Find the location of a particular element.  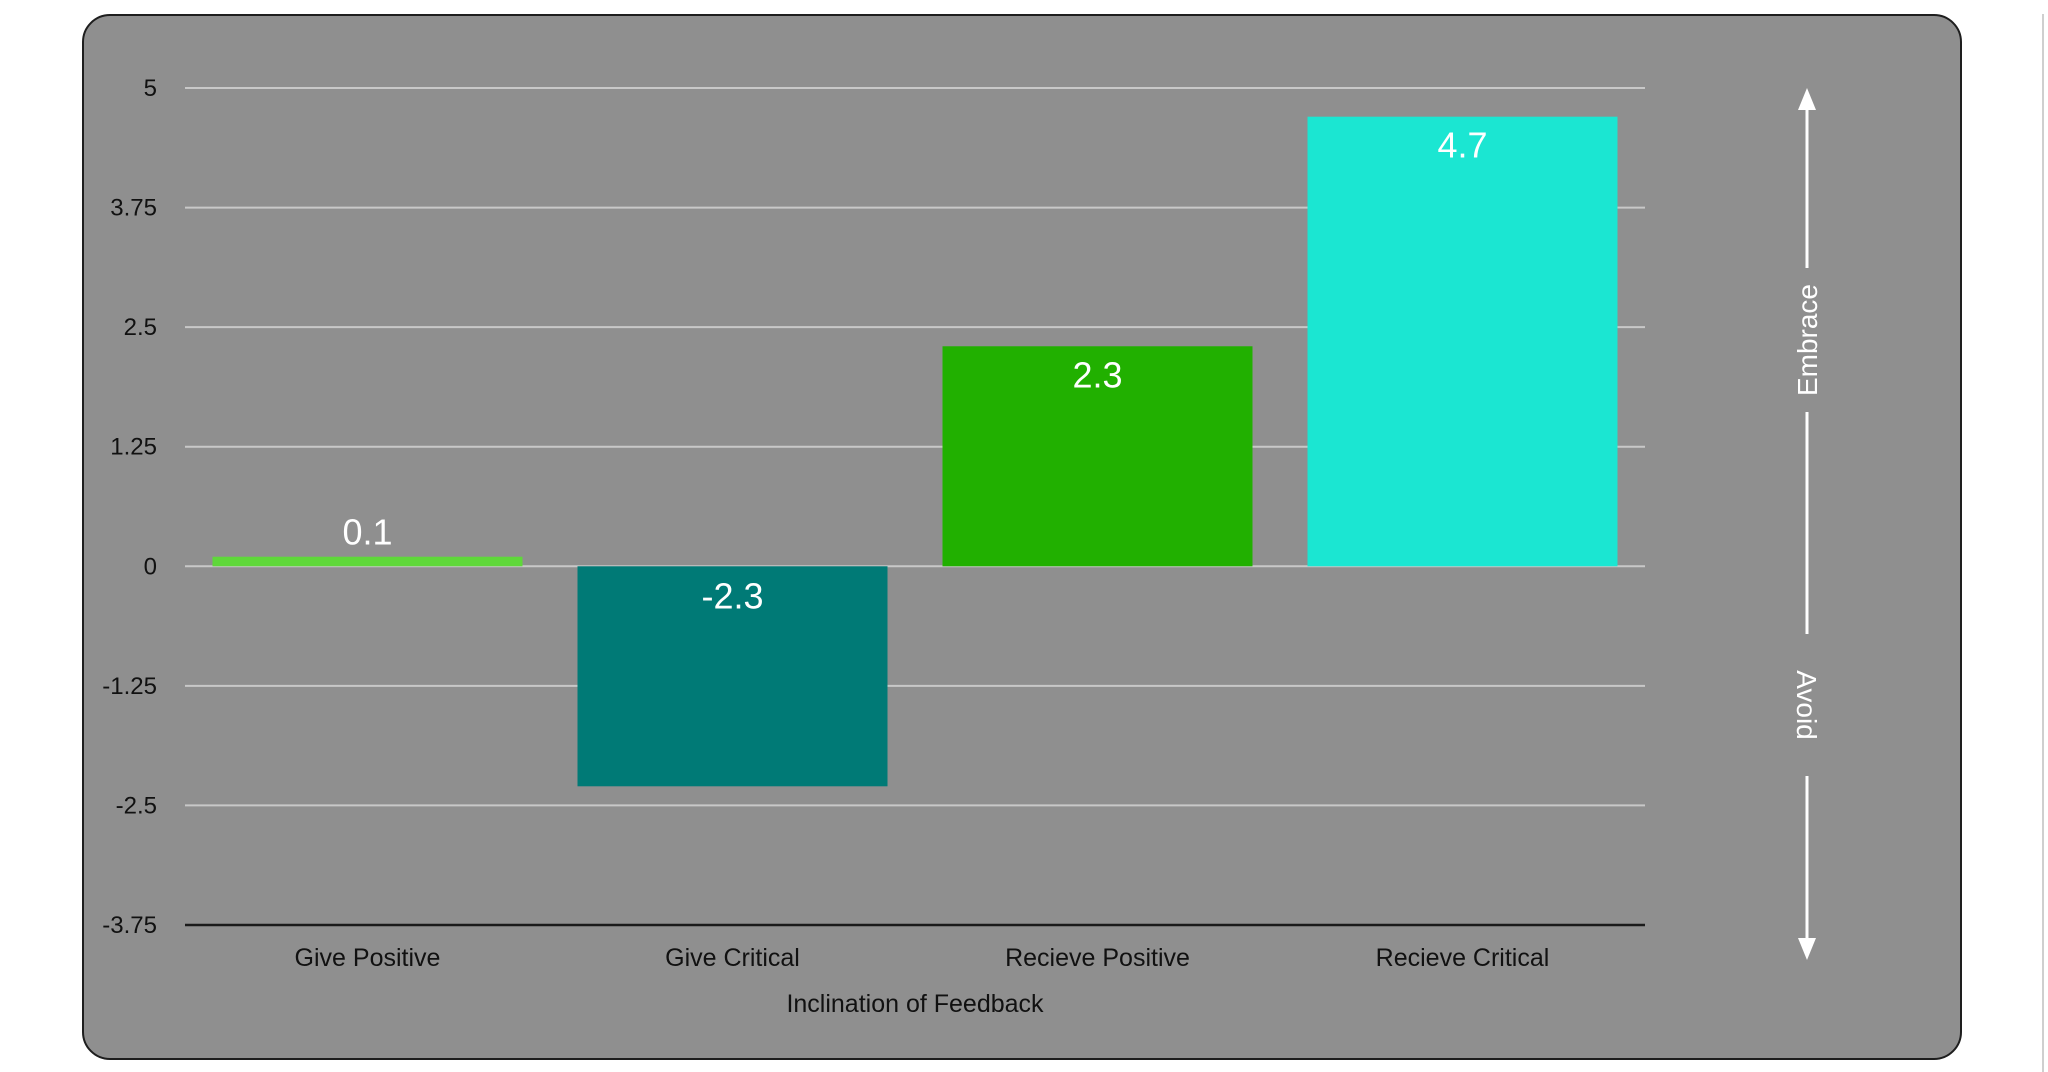

category-label: Recieve Positive is located at coordinates (1097, 958).